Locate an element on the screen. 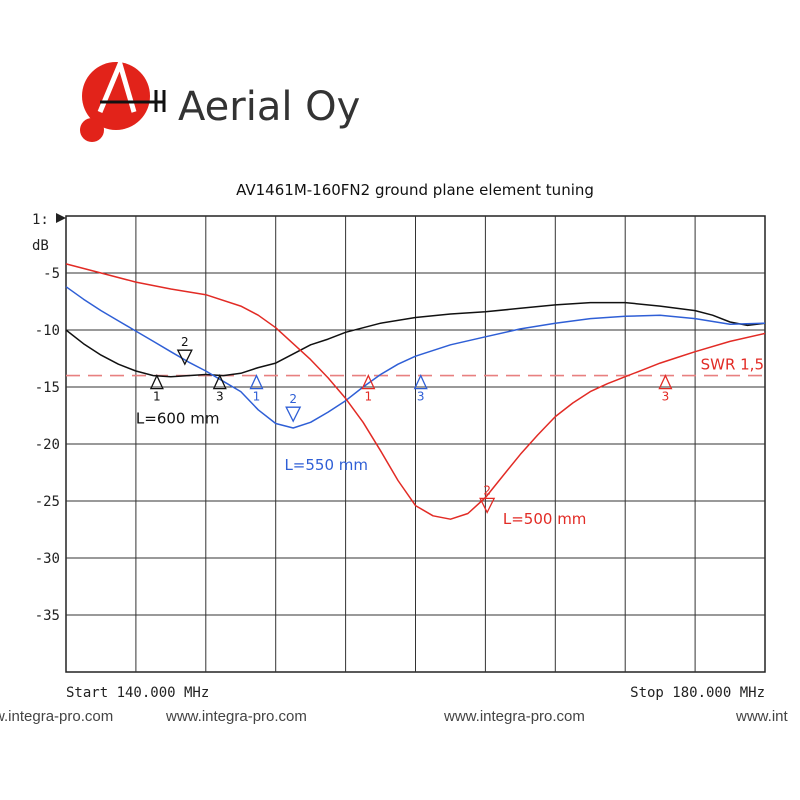  y-tick-label: -5 is located at coordinates (51, 274).